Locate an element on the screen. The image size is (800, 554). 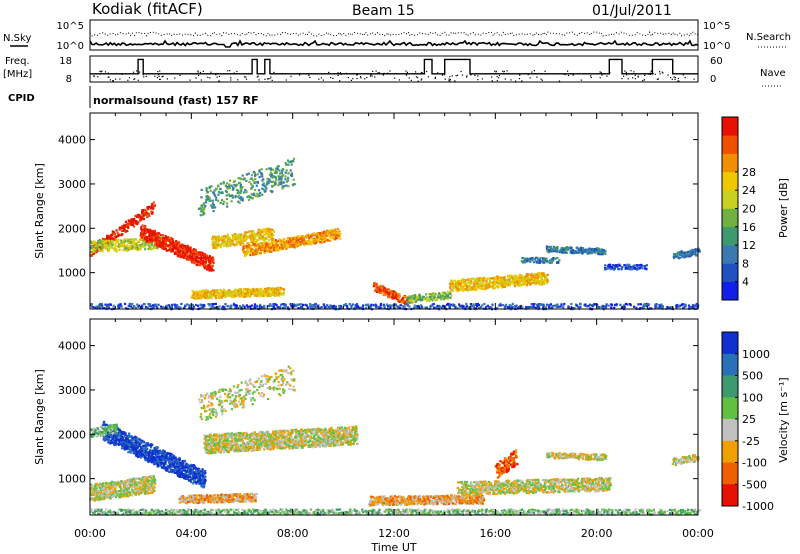
cpid-label: CPID is located at coordinates (21, 98).